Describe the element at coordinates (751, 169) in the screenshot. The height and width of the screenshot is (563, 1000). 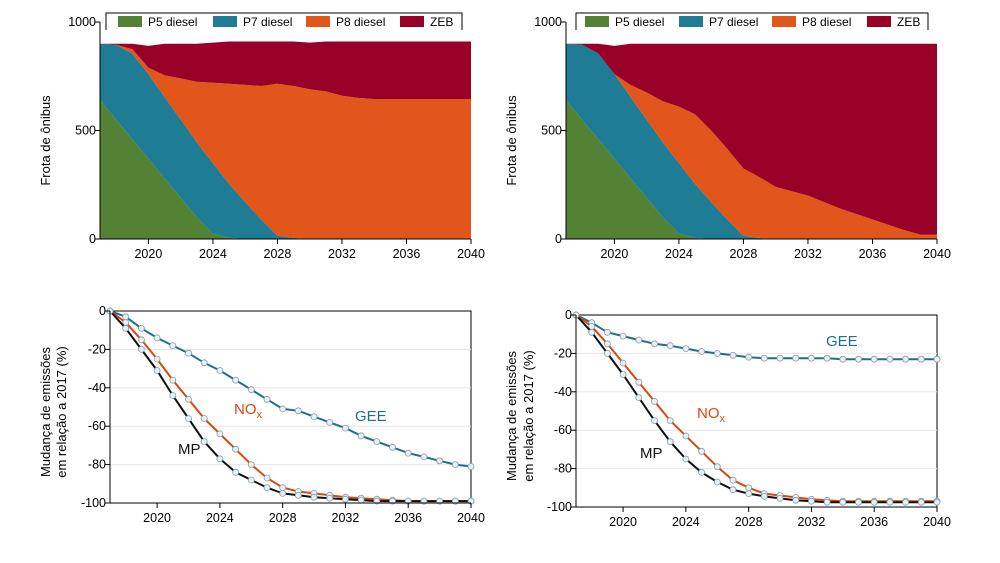
I see `area-p5-diesel` at that location.